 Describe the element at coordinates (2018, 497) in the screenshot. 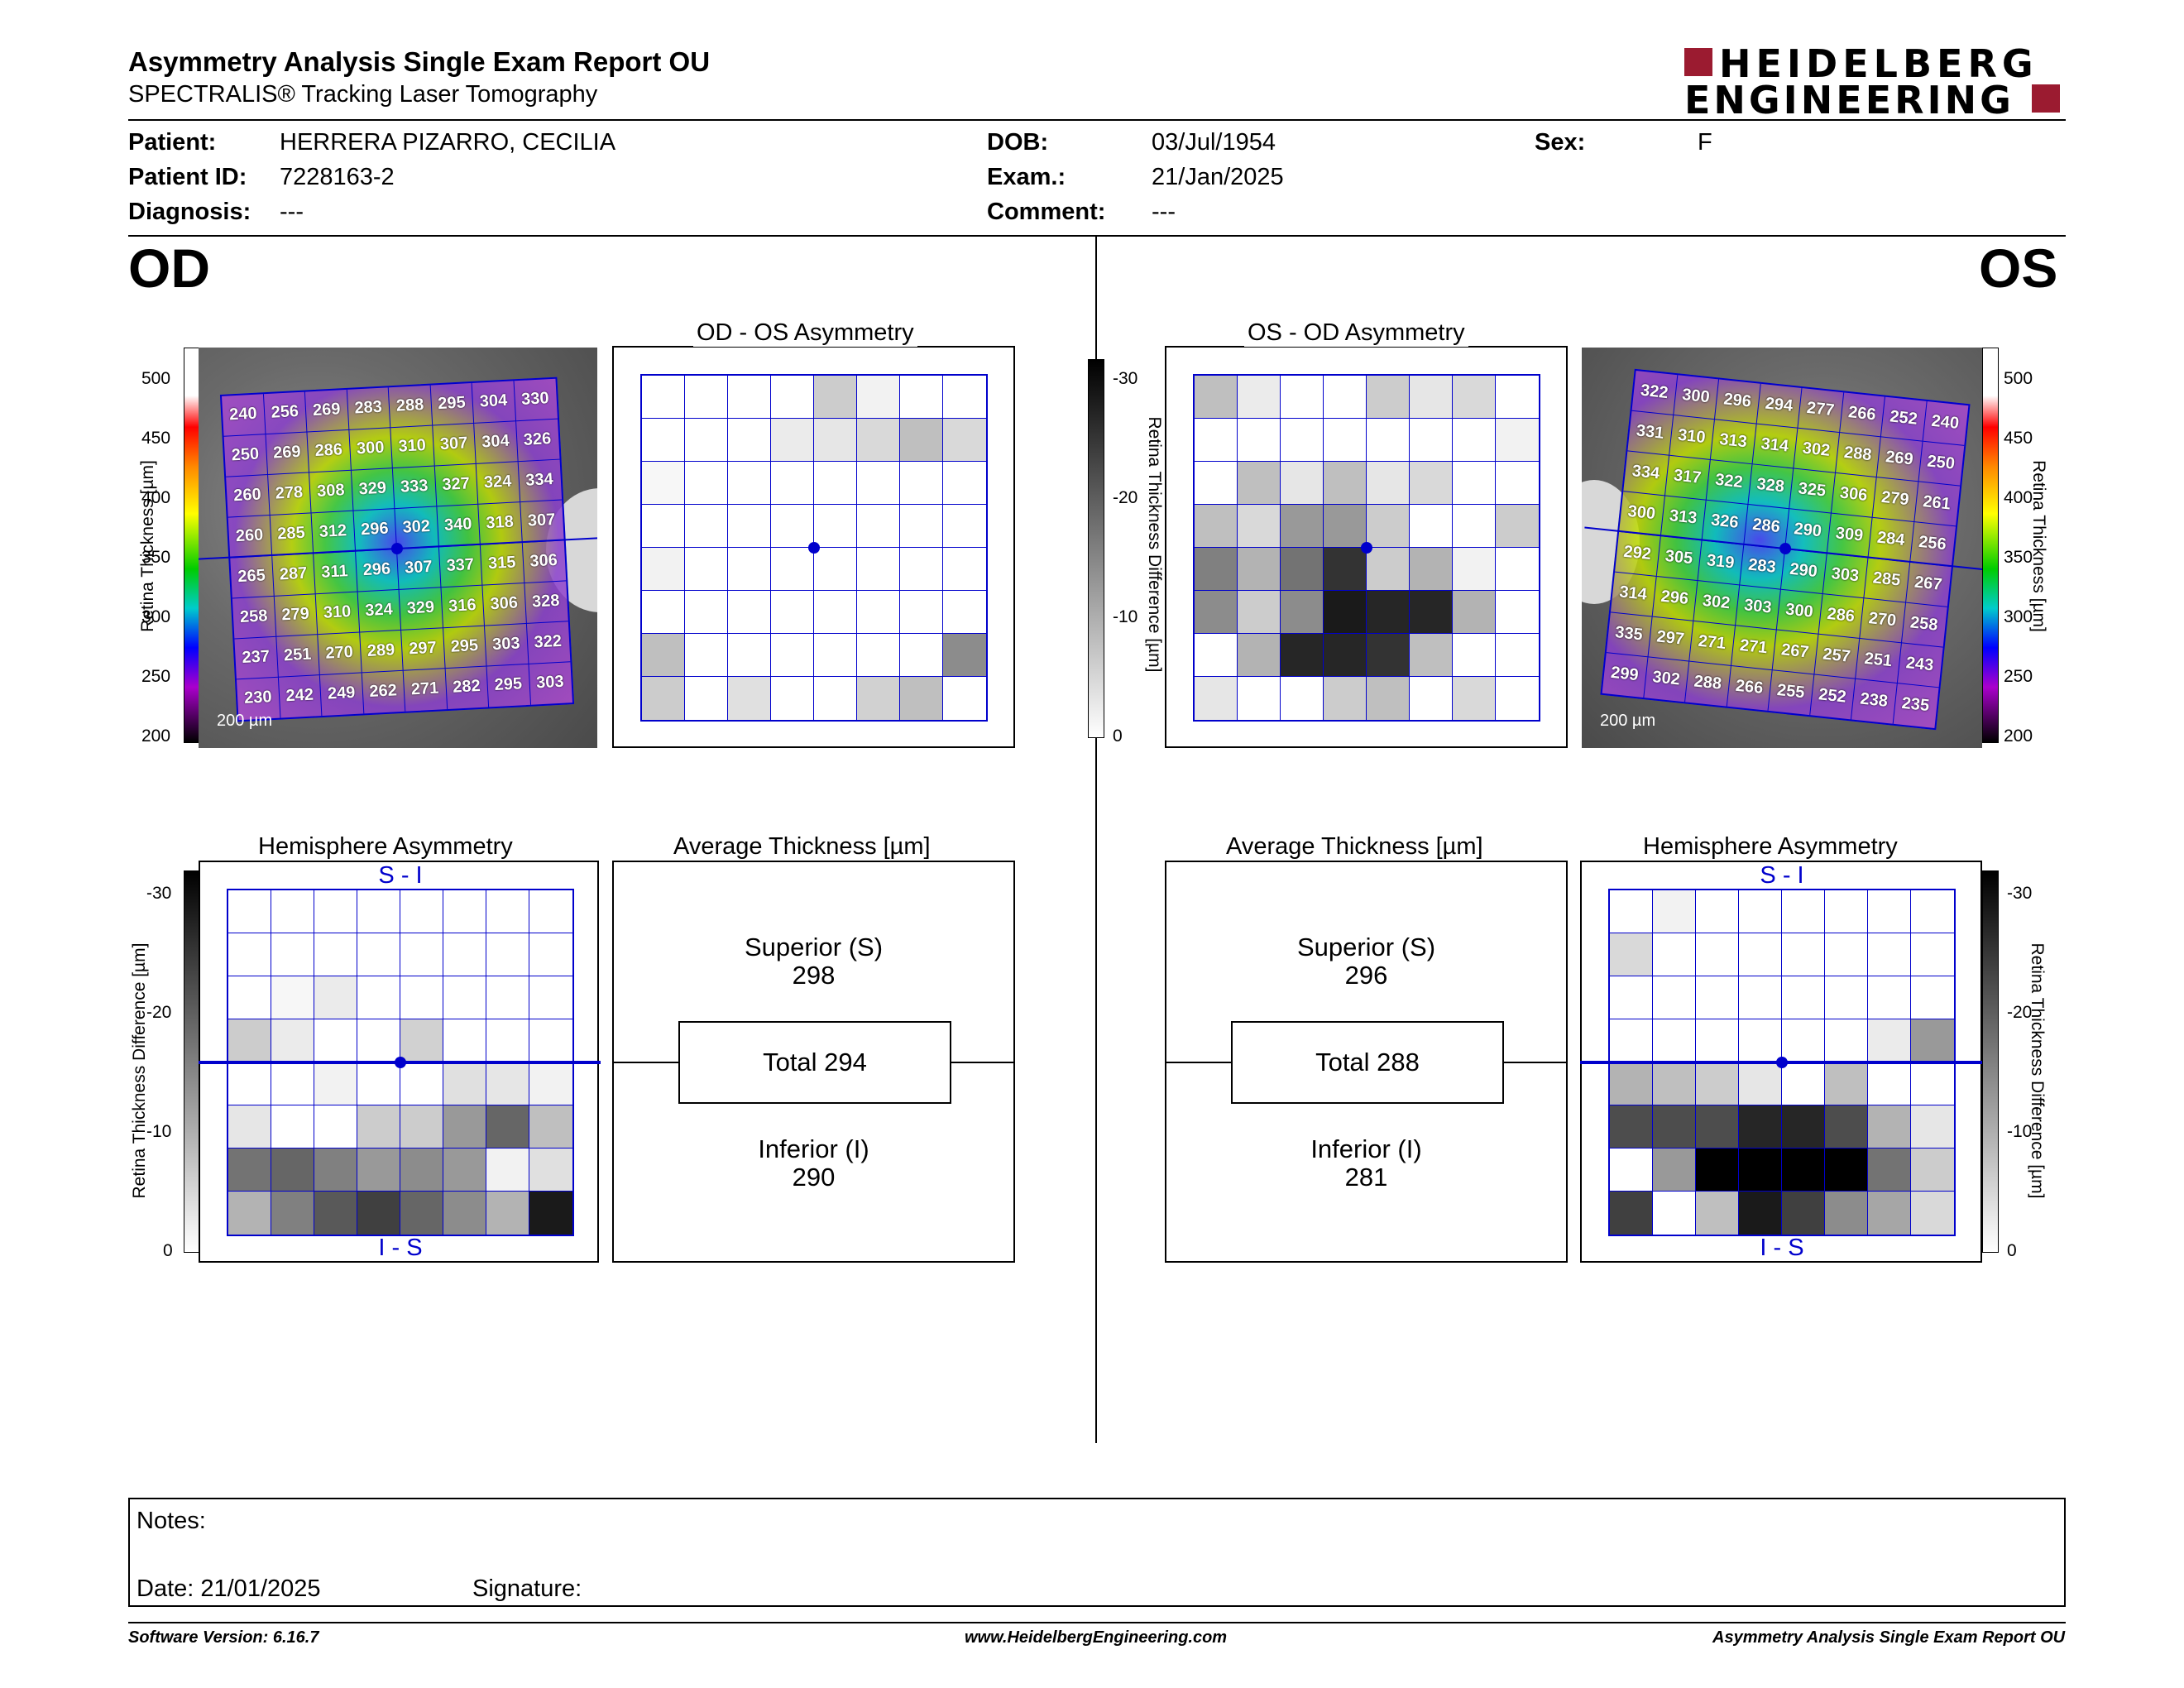

I see `os-scale-400: 400` at that location.